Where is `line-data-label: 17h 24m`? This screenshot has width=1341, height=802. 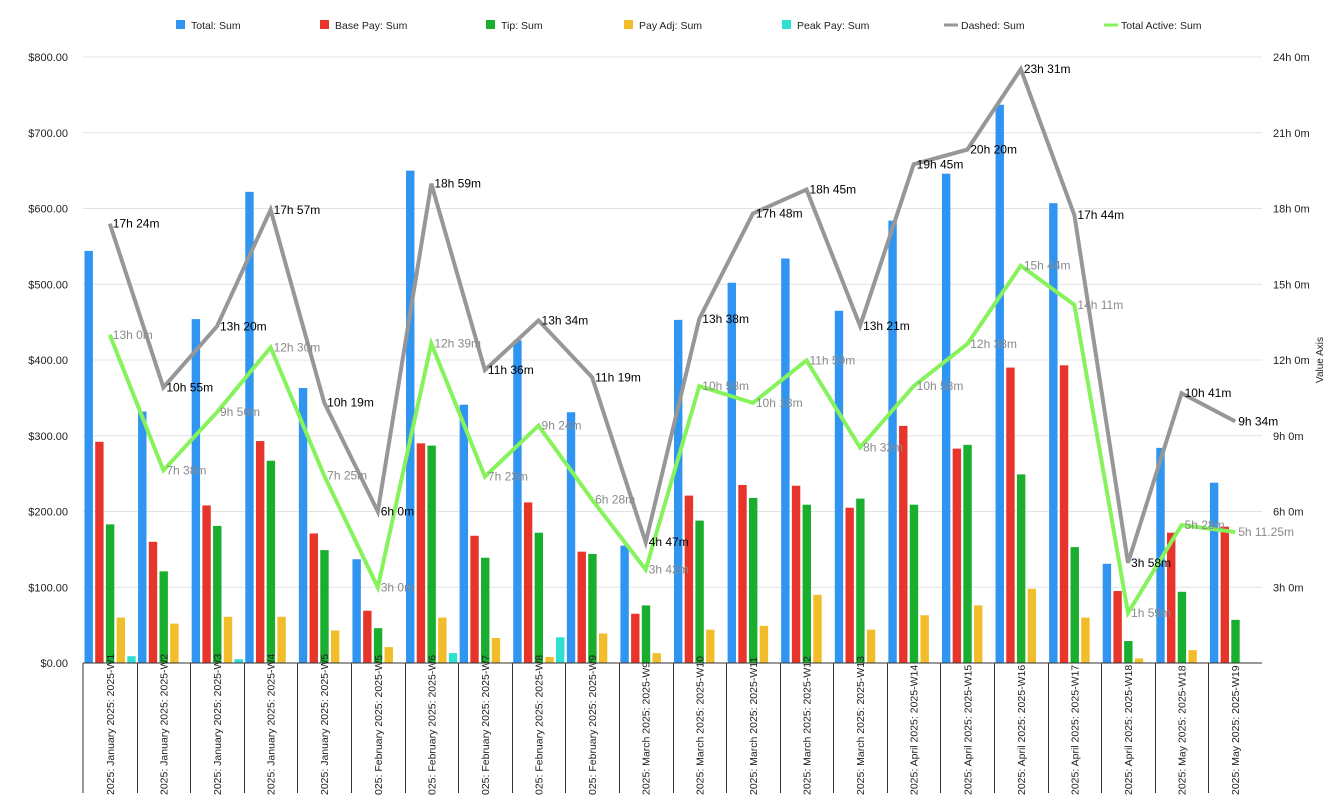
line-data-label: 17h 24m is located at coordinates (136, 224).